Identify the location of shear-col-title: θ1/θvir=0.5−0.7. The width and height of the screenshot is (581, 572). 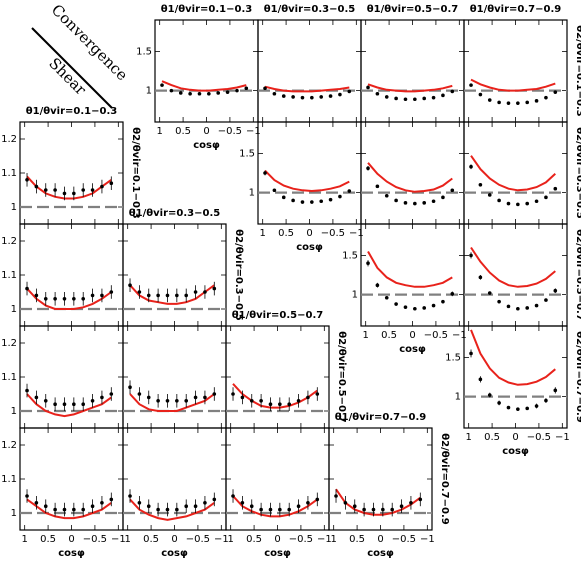
(277, 315).